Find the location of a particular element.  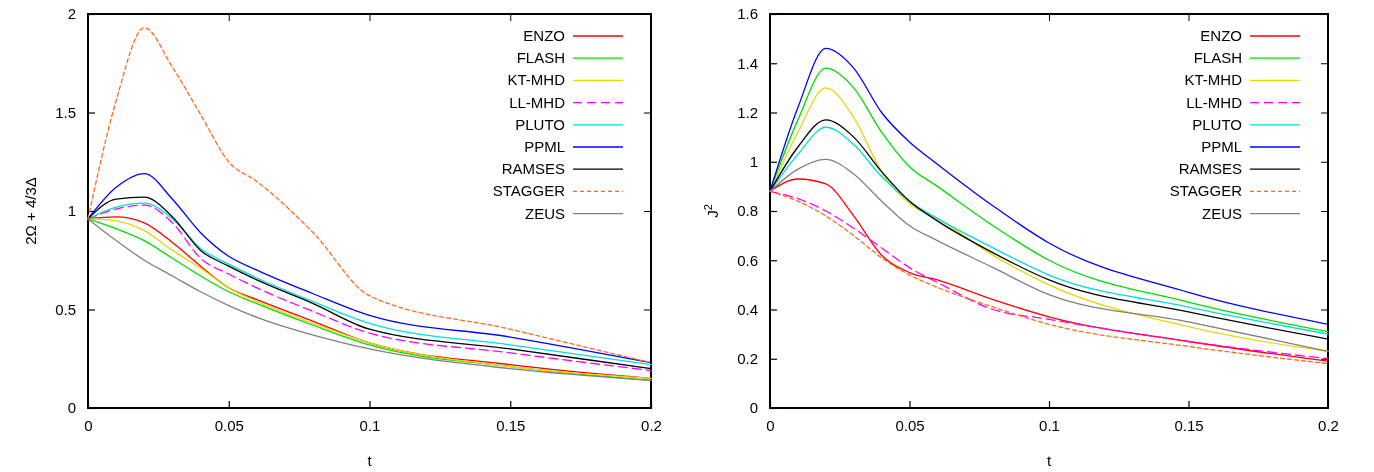

y-tick-label: 2 is located at coordinates (71, 14).